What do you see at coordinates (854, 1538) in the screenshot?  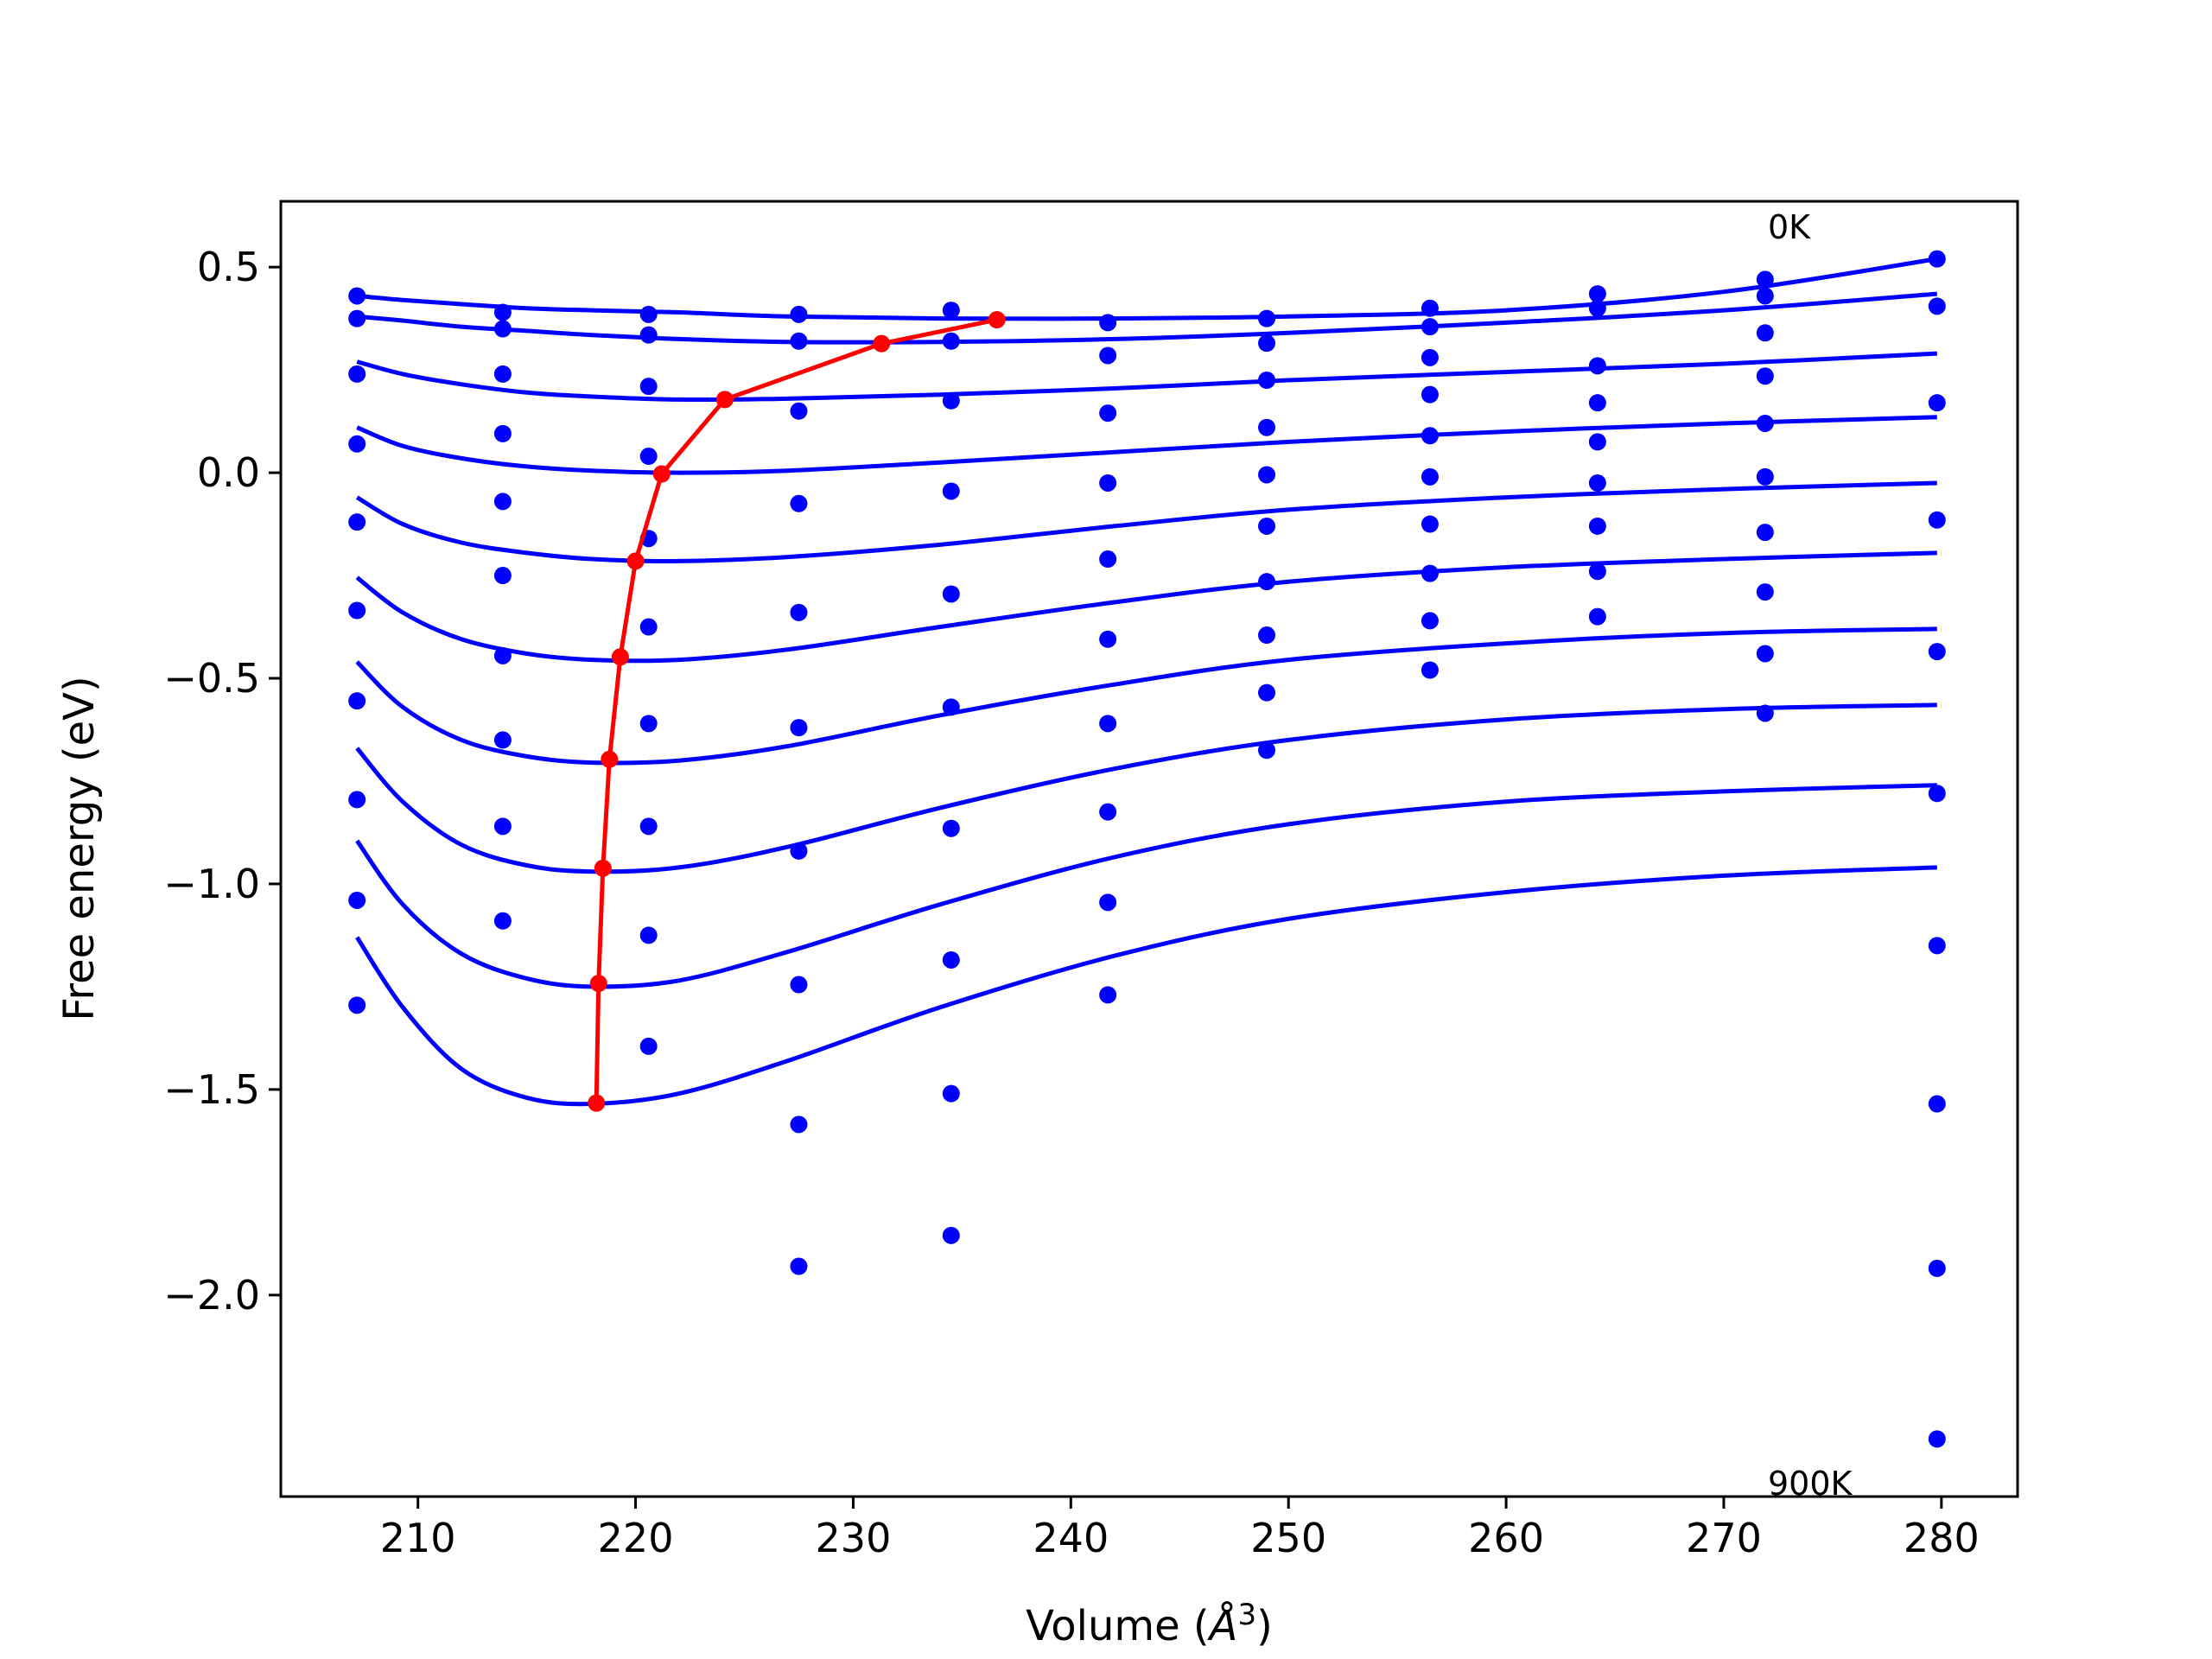 I see `x-tick-label: 230` at bounding box center [854, 1538].